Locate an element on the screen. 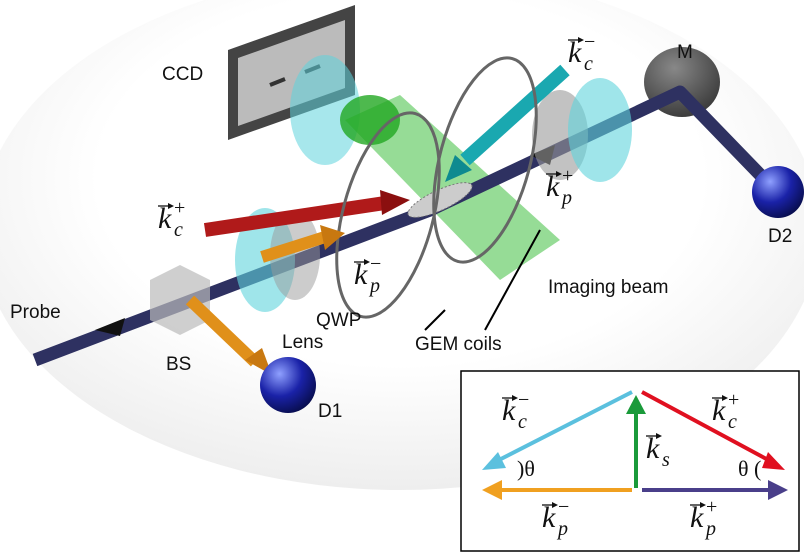 The width and height of the screenshot is (804, 554). control-beam-plus-head is located at coordinates (395, 202).